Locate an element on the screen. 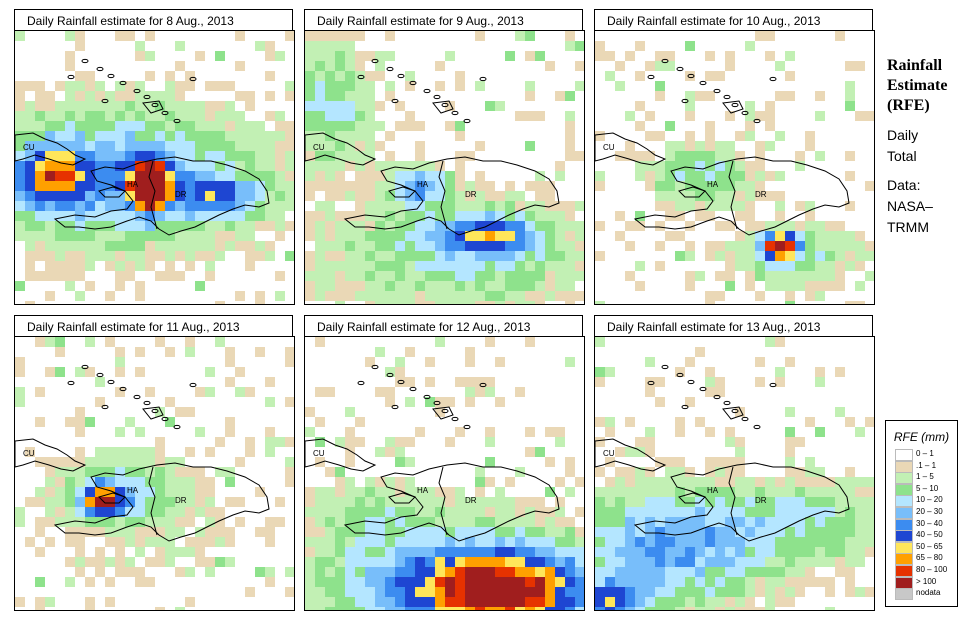  panel-title: Daily Rainfall estimate for 8 Aug., 2013 is located at coordinates (153, 20).